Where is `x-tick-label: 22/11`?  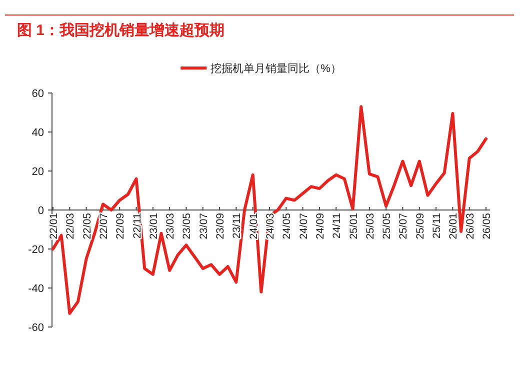
x-tick-label: 22/11 is located at coordinates (137, 225).